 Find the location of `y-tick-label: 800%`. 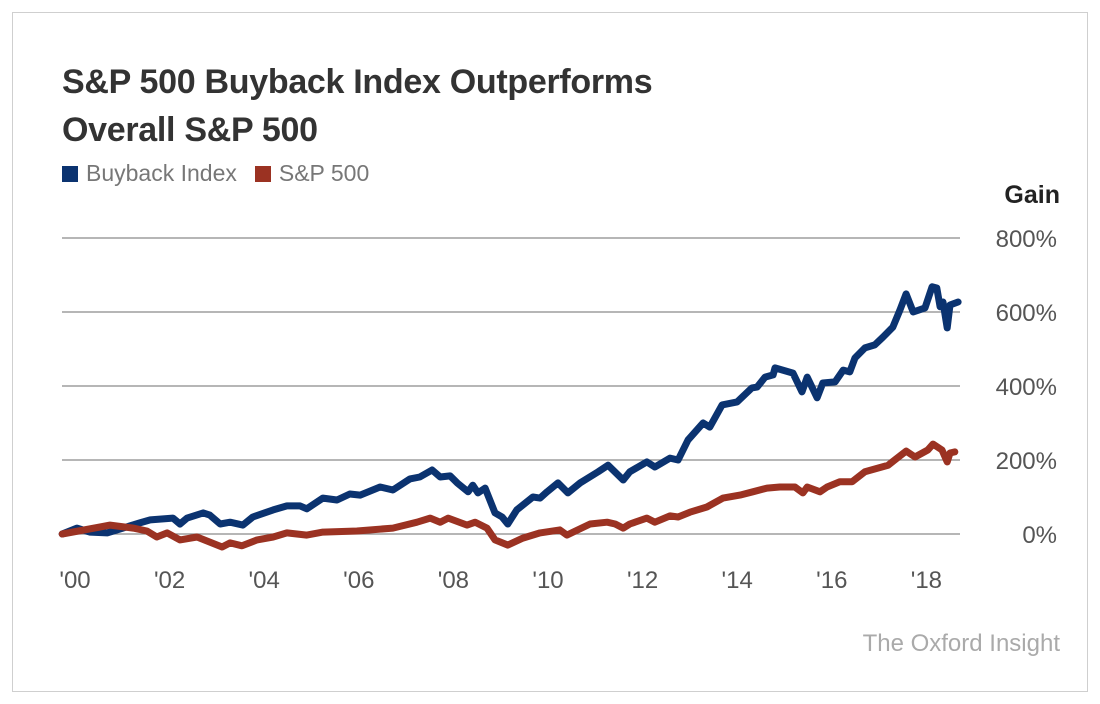

y-tick-label: 800% is located at coordinates (1026, 239).